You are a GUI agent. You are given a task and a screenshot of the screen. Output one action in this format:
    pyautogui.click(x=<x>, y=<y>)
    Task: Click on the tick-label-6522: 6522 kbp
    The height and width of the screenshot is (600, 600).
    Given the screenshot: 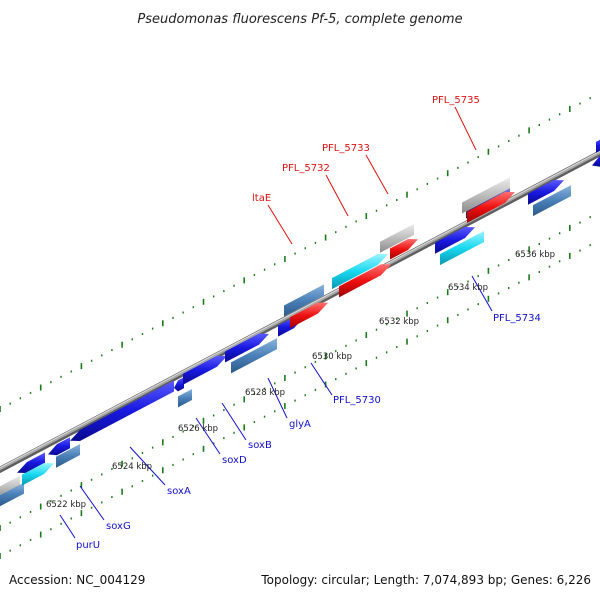 What is the action you would take?
    pyautogui.click(x=66, y=505)
    